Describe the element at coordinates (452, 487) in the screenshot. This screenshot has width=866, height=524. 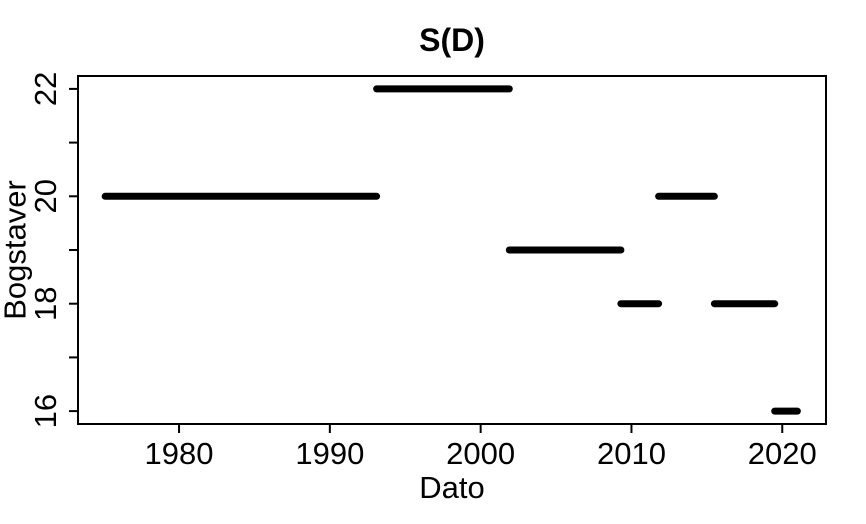
I see `x-axis-label: Dato` at that location.